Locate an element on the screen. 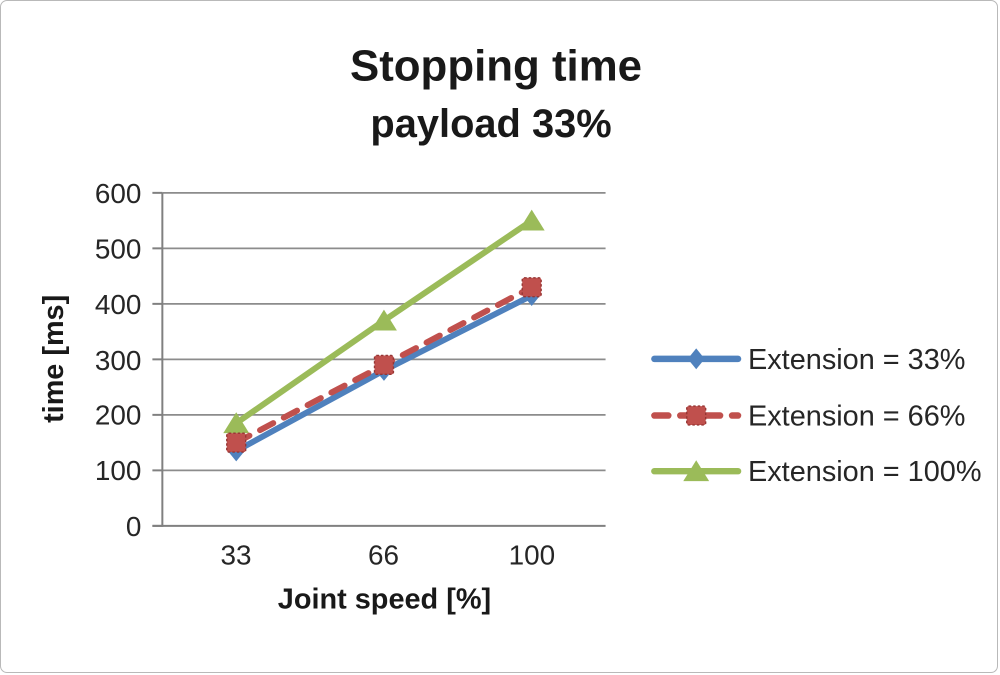 Image resolution: width=1000 pixels, height=675 pixels. y-tick-label: 100 is located at coordinates (118, 470).